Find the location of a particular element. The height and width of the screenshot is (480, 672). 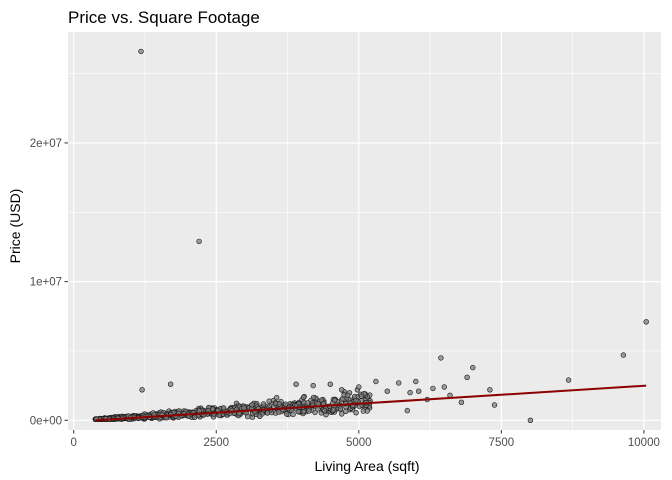

y-tick-label: 0e+00 is located at coordinates (46, 421).